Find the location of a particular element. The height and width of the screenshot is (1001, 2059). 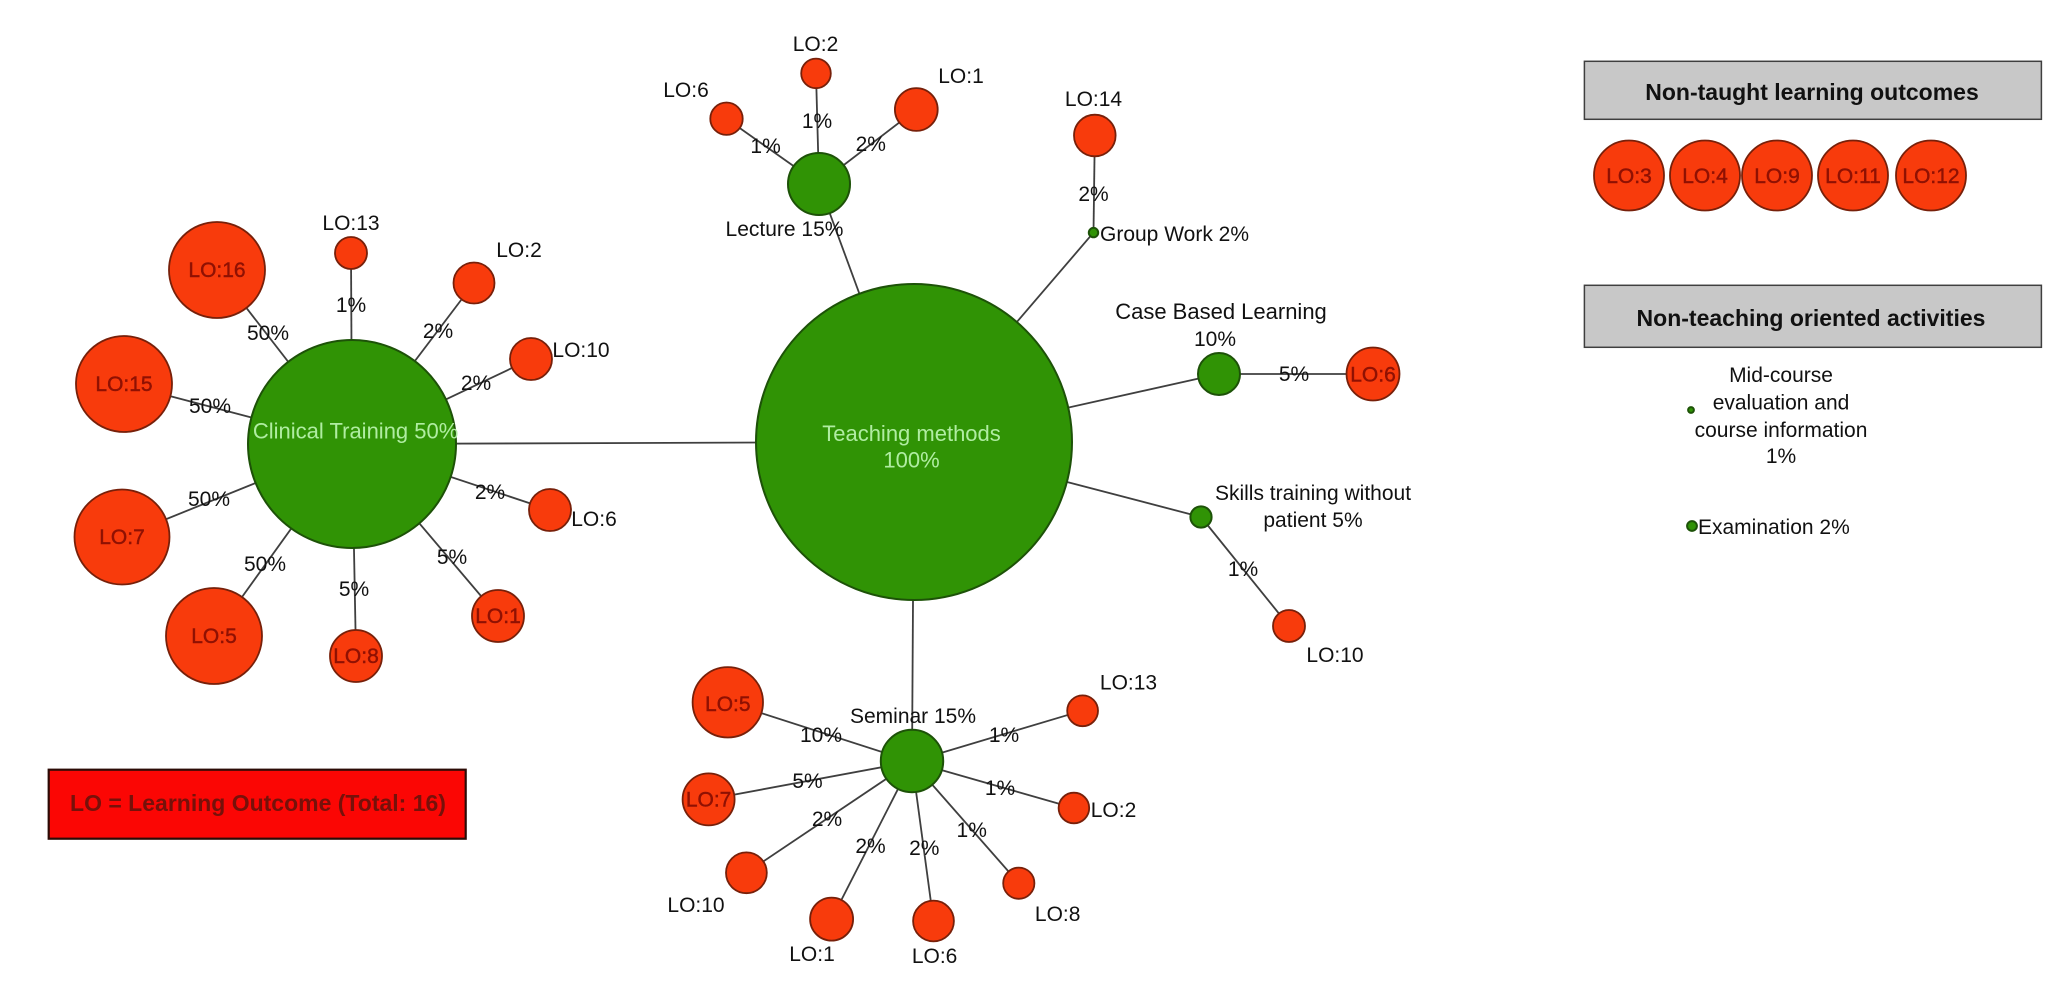

svg-text: Case Based Learning is located at coordinates (1221, 311).